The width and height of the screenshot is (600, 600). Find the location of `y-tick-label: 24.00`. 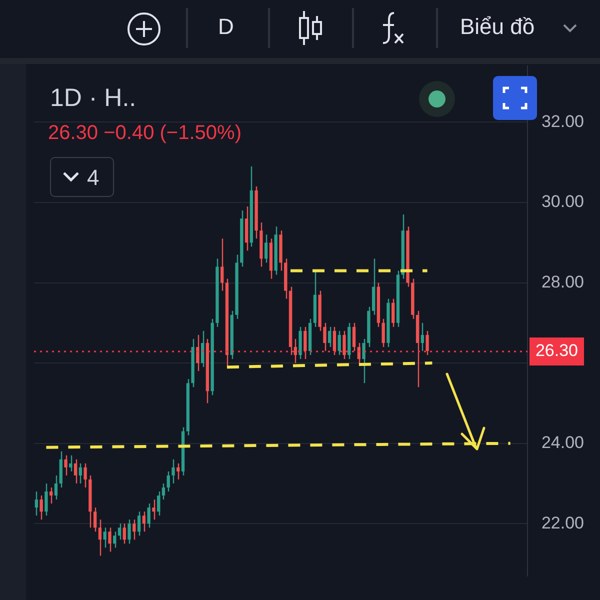

y-tick-label: 24.00 is located at coordinates (562, 442).